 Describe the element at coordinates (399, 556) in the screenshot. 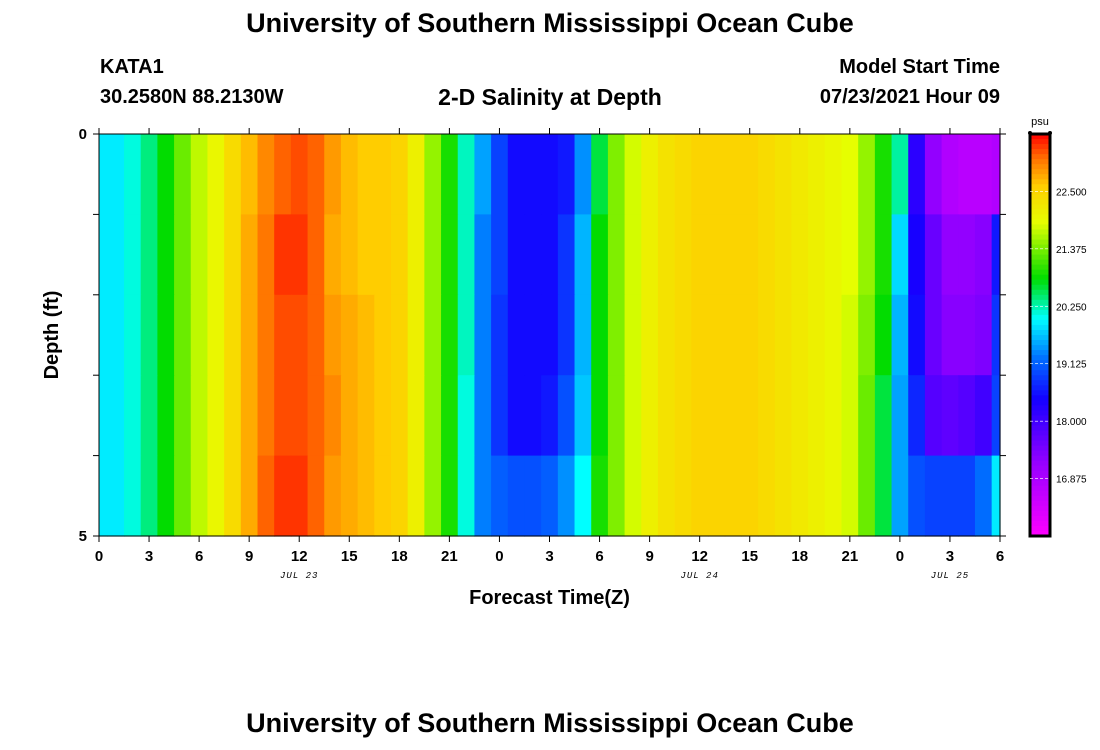

I see `x-tick-label: 18` at that location.